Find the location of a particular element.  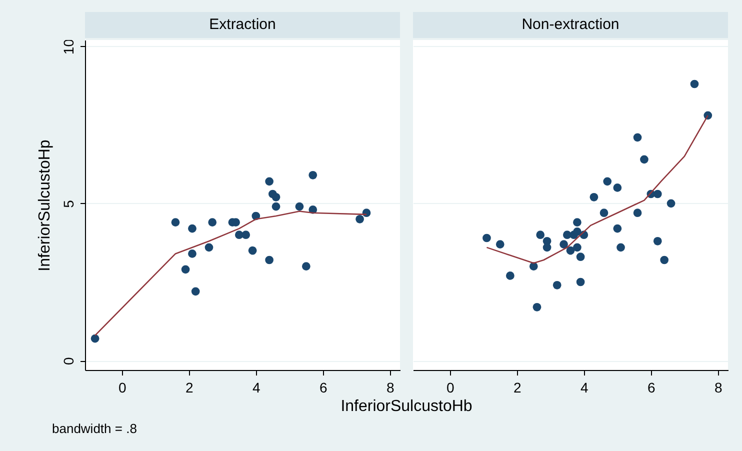

x-axis-title: InferiorSulcustoHb is located at coordinates (407, 407).